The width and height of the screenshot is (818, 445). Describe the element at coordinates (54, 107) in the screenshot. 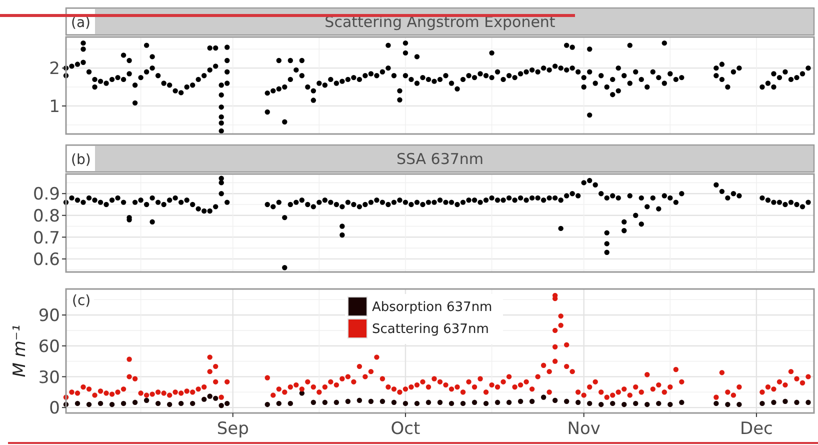

I see `y-tick-label: 1` at that location.